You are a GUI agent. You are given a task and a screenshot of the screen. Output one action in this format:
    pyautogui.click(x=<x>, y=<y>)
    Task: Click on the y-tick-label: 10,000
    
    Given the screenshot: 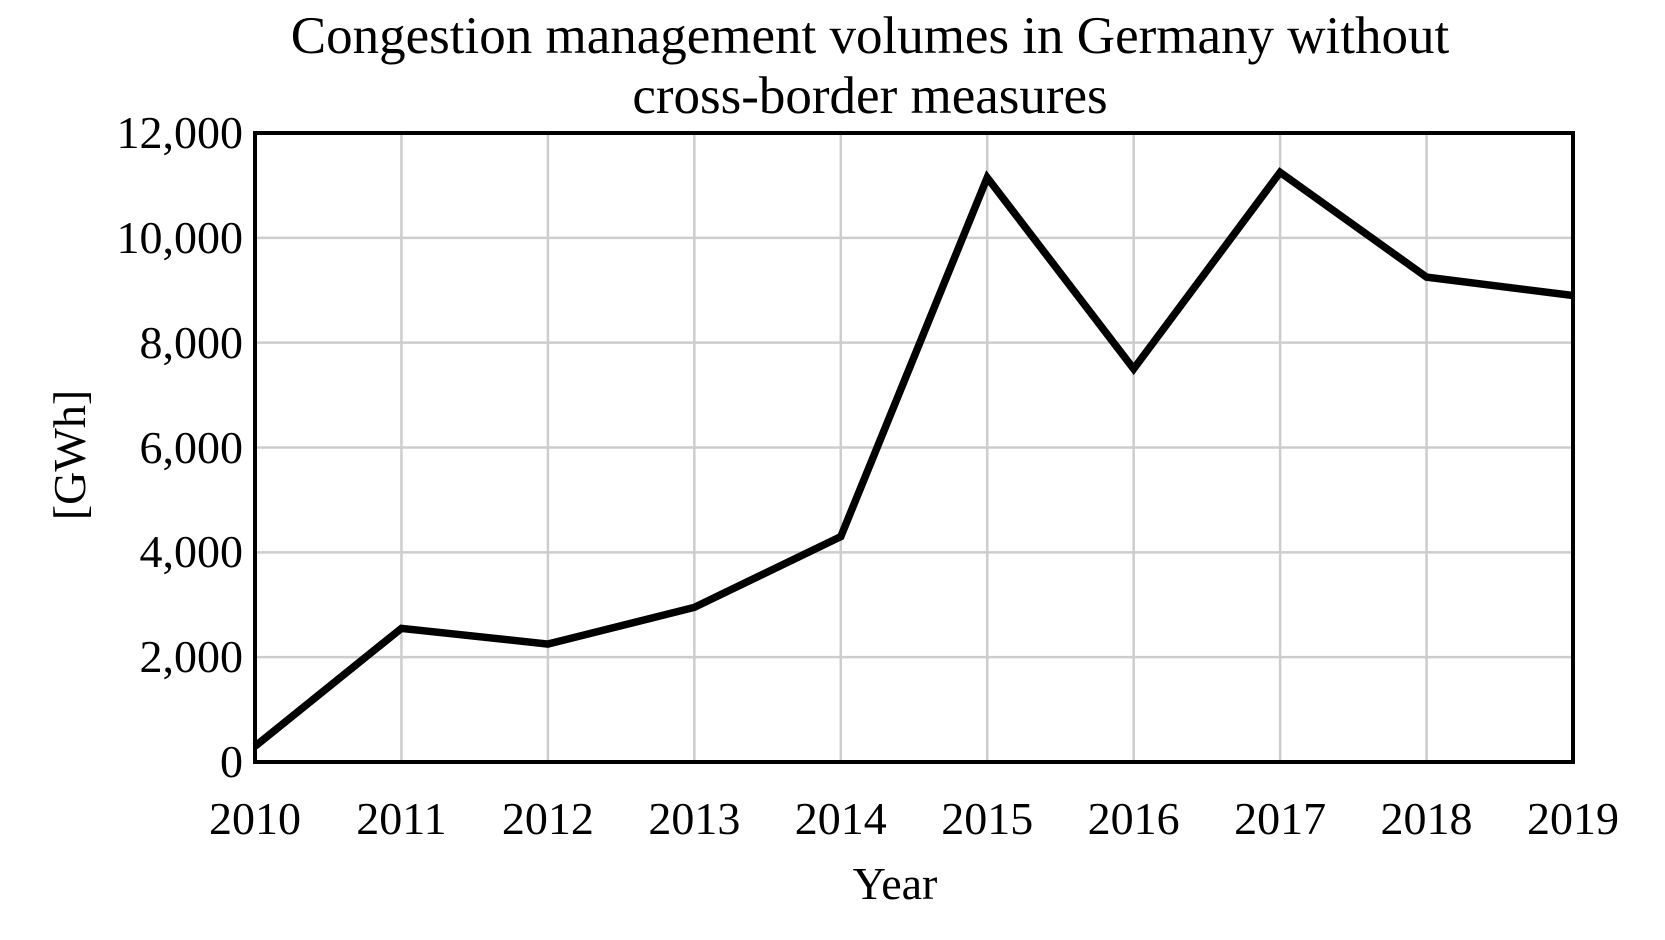 What is the action you would take?
    pyautogui.click(x=180, y=237)
    